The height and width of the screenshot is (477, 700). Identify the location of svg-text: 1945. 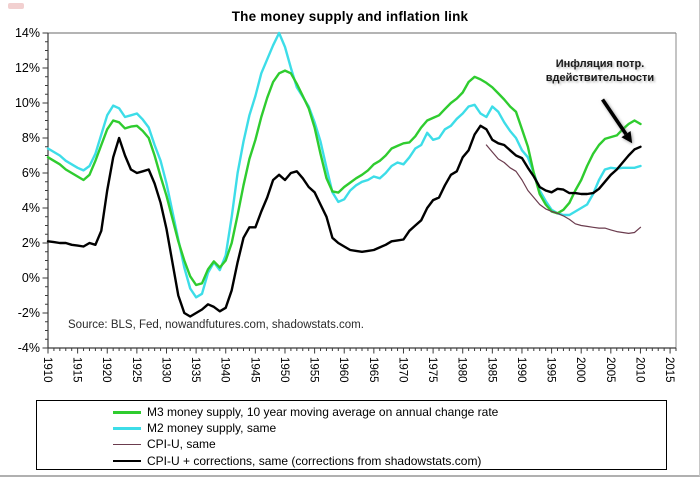
(254, 370).